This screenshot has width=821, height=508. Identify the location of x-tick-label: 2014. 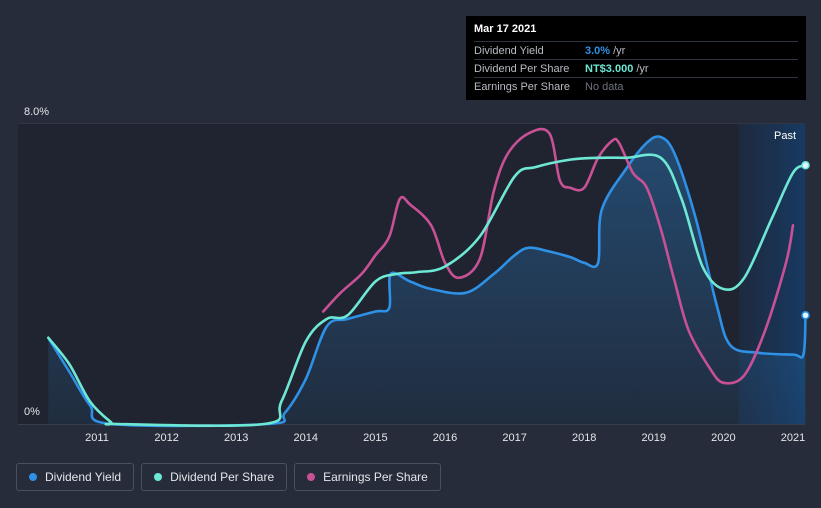
(306, 438).